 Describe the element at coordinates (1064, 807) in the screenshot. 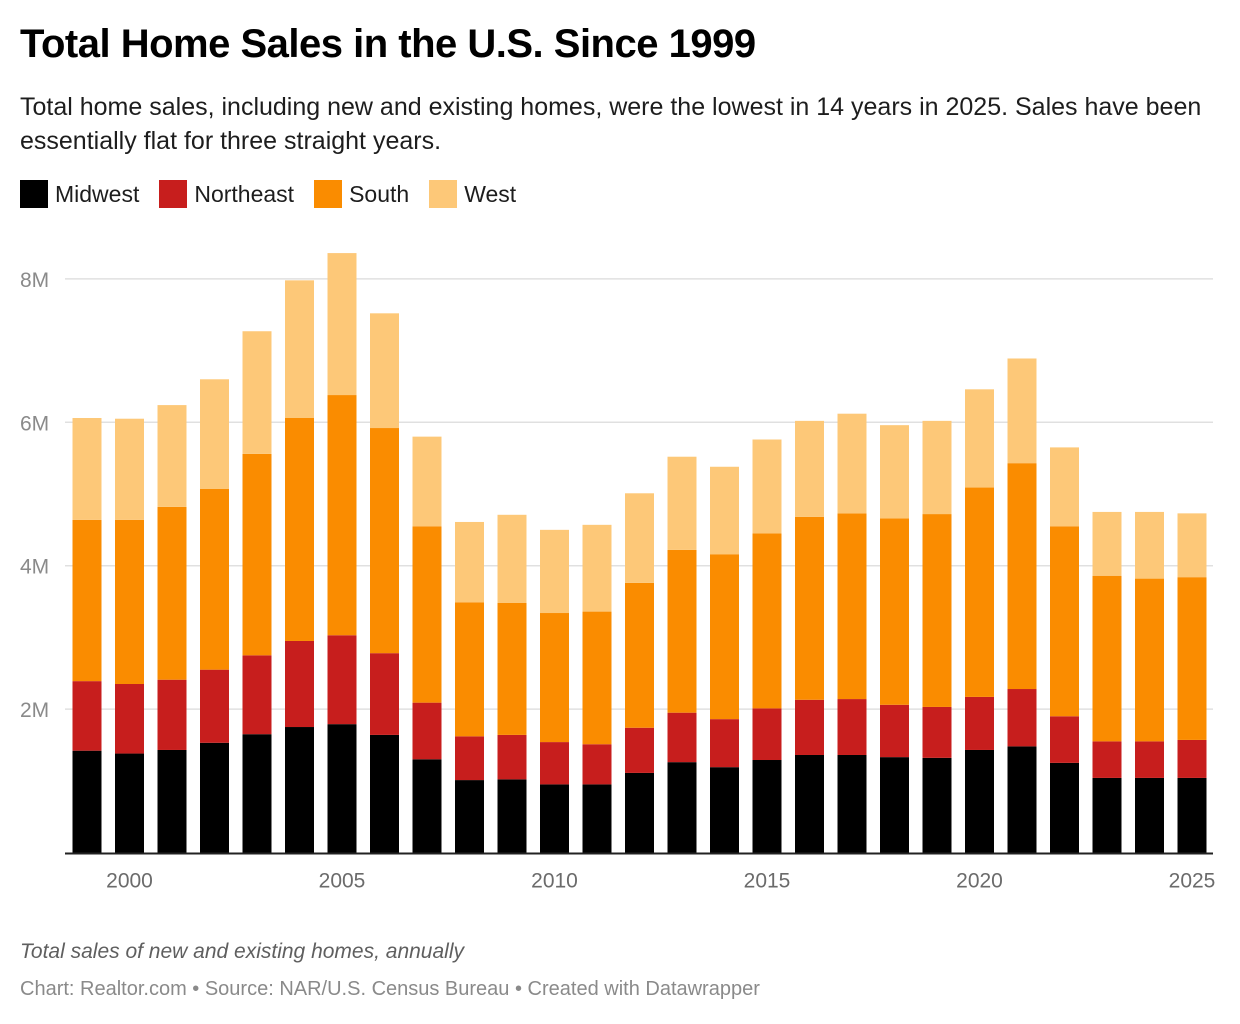

I see `bar-midwest-2022` at that location.